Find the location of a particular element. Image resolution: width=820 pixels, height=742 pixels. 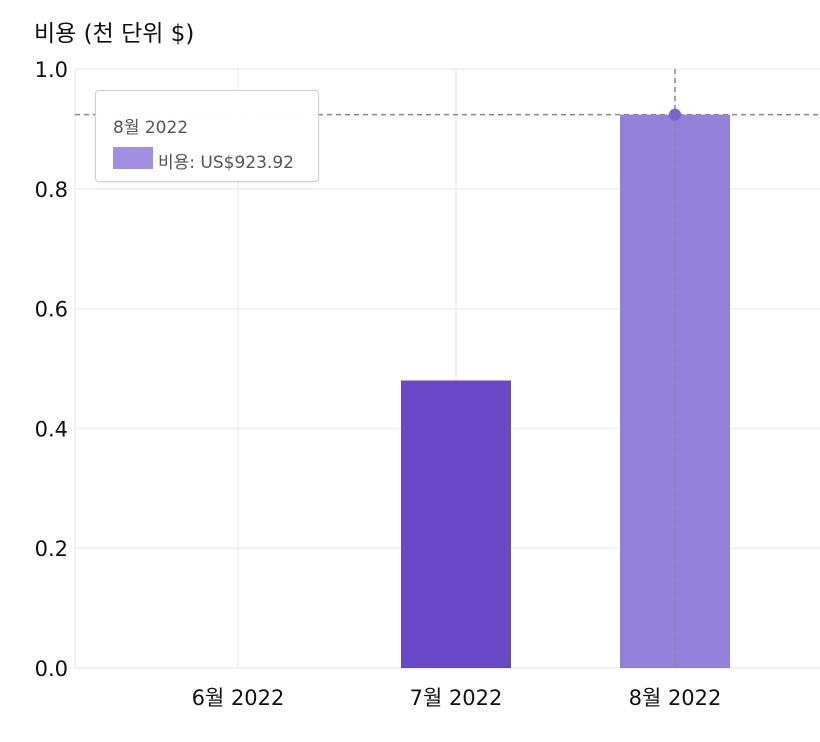

x-tick-label: 7월 2022 is located at coordinates (456, 698).